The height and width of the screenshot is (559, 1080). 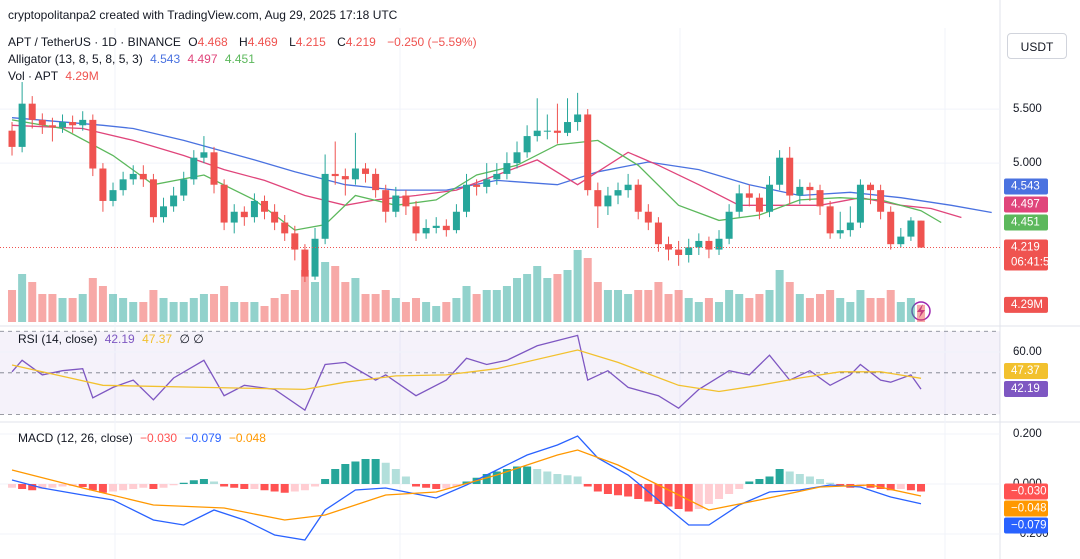 What do you see at coordinates (466, 371) in the screenshot?
I see `rsi-line` at bounding box center [466, 371].